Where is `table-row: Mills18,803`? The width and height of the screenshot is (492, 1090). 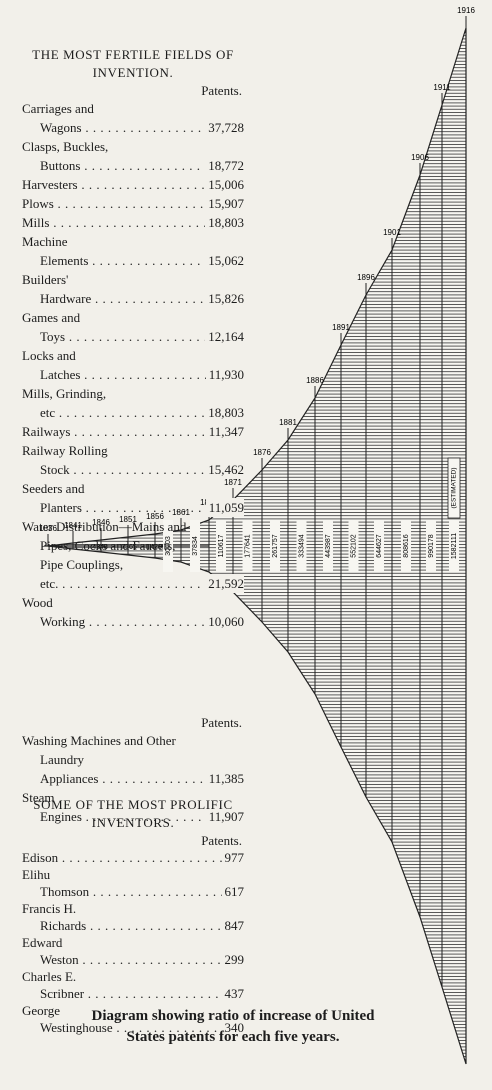 table-row: Mills18,803 is located at coordinates (133, 222).